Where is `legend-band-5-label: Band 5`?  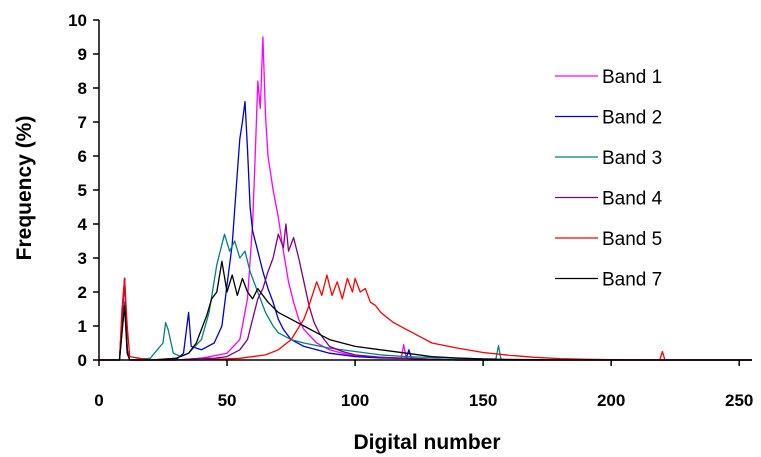 legend-band-5-label: Band 5 is located at coordinates (632, 239).